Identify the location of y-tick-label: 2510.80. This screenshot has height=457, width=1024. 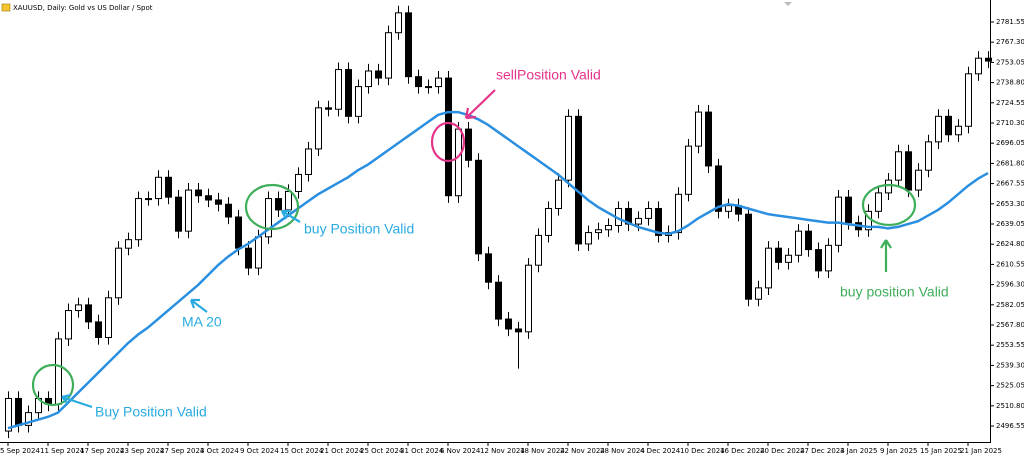
(1010, 406).